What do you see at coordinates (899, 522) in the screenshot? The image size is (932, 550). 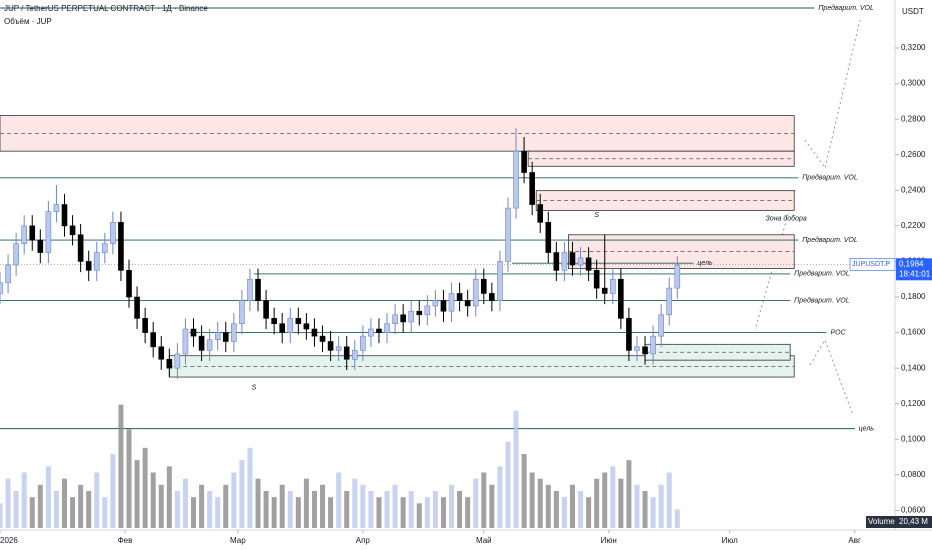 I see `volume-badge-bg` at bounding box center [899, 522].